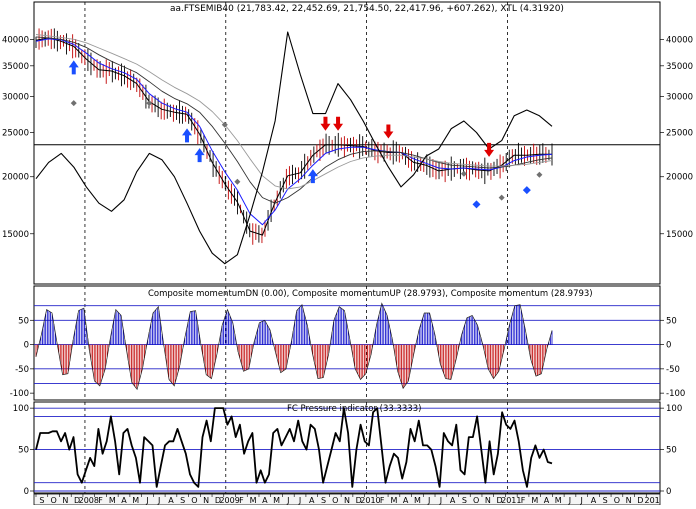 This screenshot has height=509, width=696. What do you see at coordinates (679, 178) in the screenshot?
I see `y-tick-label-right: 20000` at bounding box center [679, 178].